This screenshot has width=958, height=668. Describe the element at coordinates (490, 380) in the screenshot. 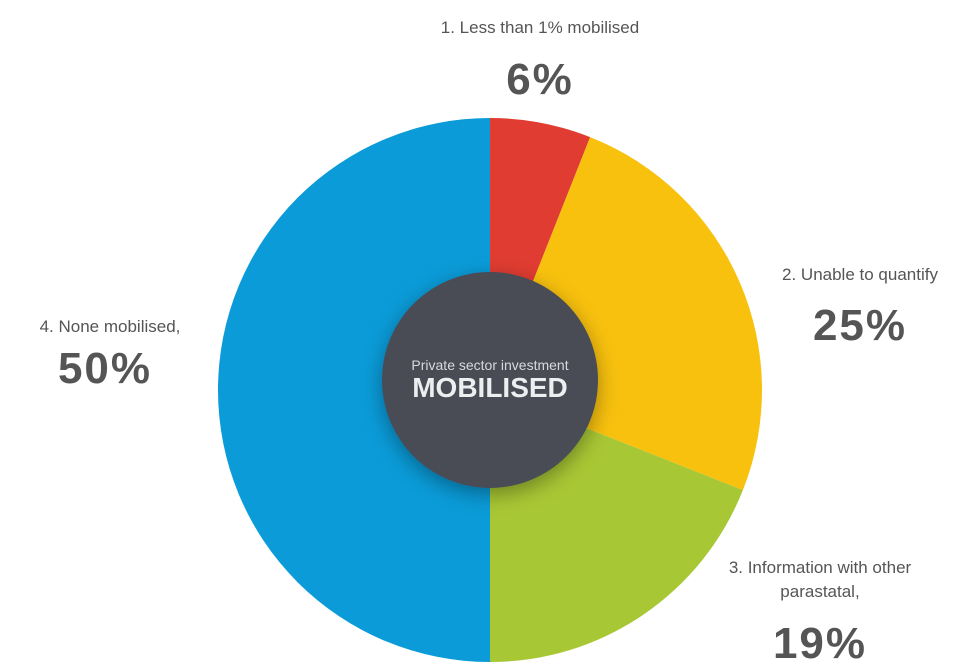

I see `center-circle` at that location.